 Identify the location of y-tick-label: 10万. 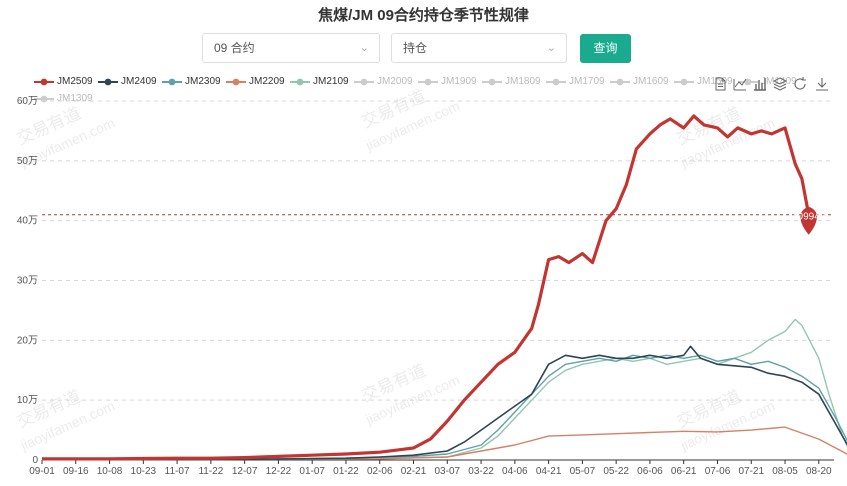
(27, 400).